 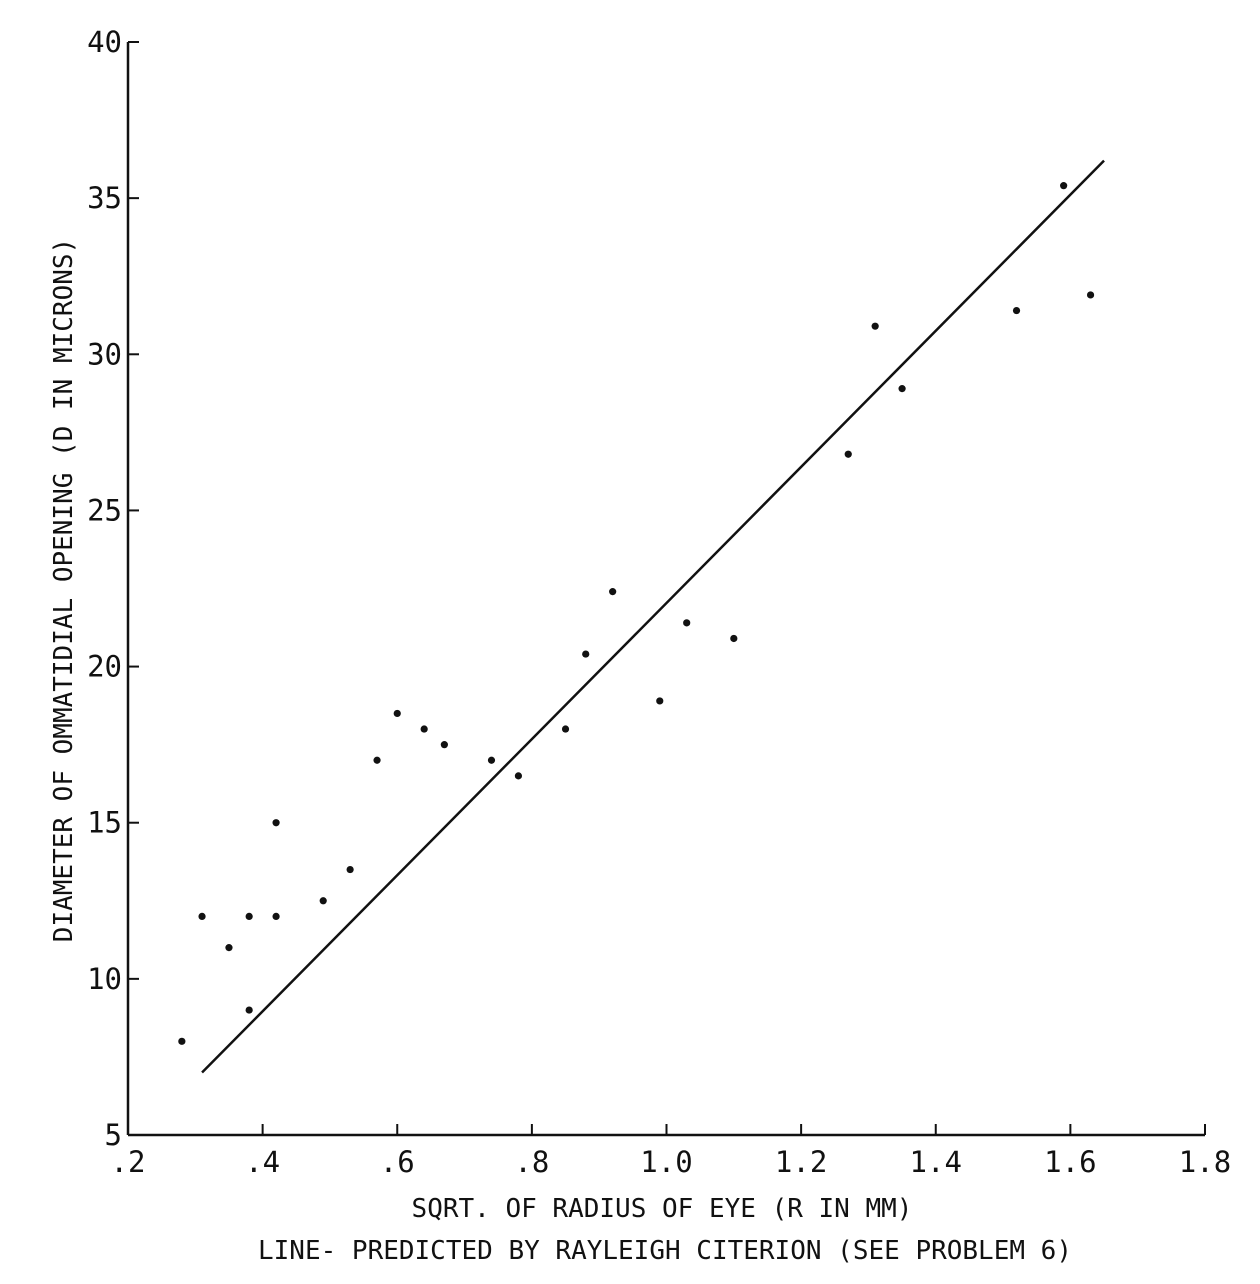 What do you see at coordinates (662, 1209) in the screenshot?
I see `x-axis-title: SQRT. OF RADIUS OF EYE (R IN MM)` at bounding box center [662, 1209].